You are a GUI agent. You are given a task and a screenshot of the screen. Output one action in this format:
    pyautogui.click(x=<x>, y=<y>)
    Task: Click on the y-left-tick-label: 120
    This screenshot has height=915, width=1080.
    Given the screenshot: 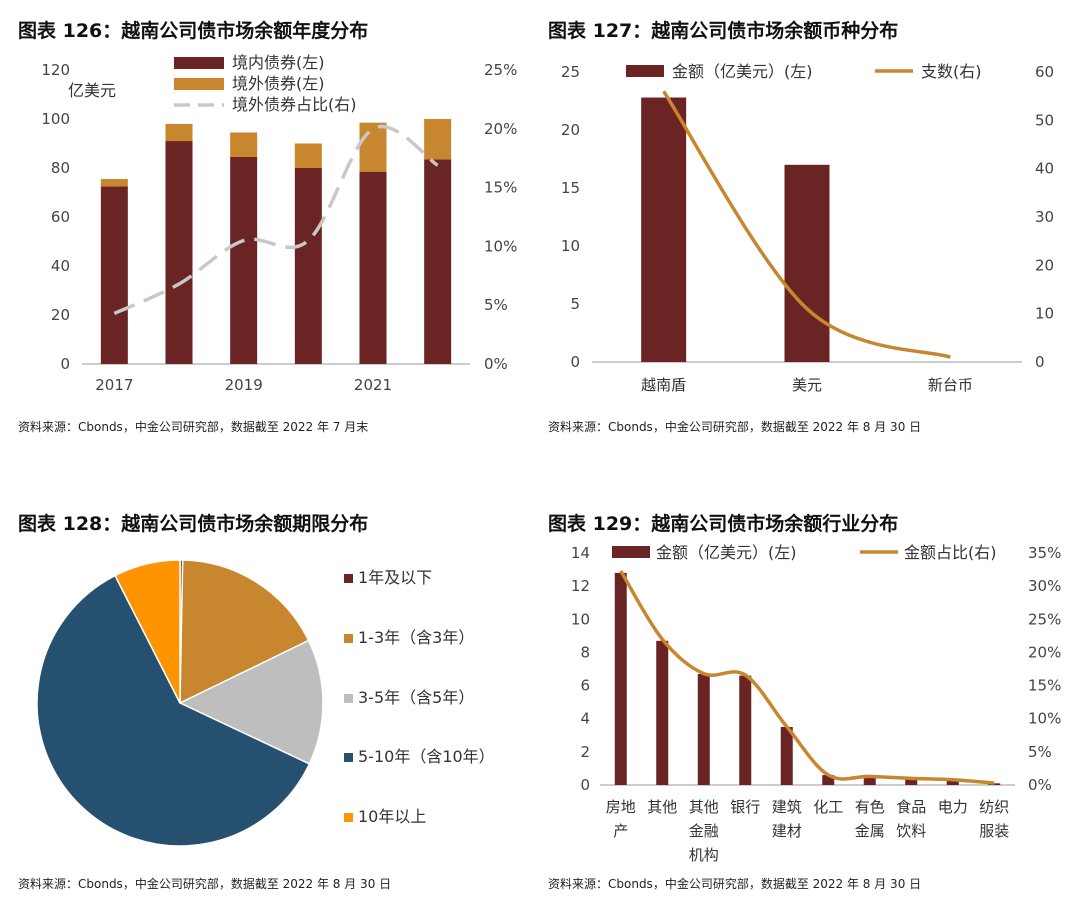 What is the action you would take?
    pyautogui.click(x=55, y=70)
    